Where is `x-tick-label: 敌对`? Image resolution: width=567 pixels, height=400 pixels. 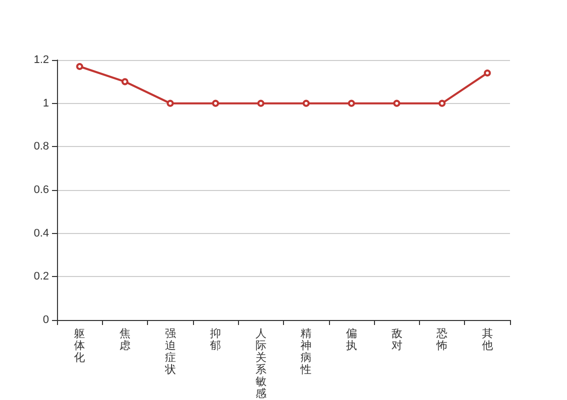 x-tick-label: 敌对 is located at coordinates (396, 340).